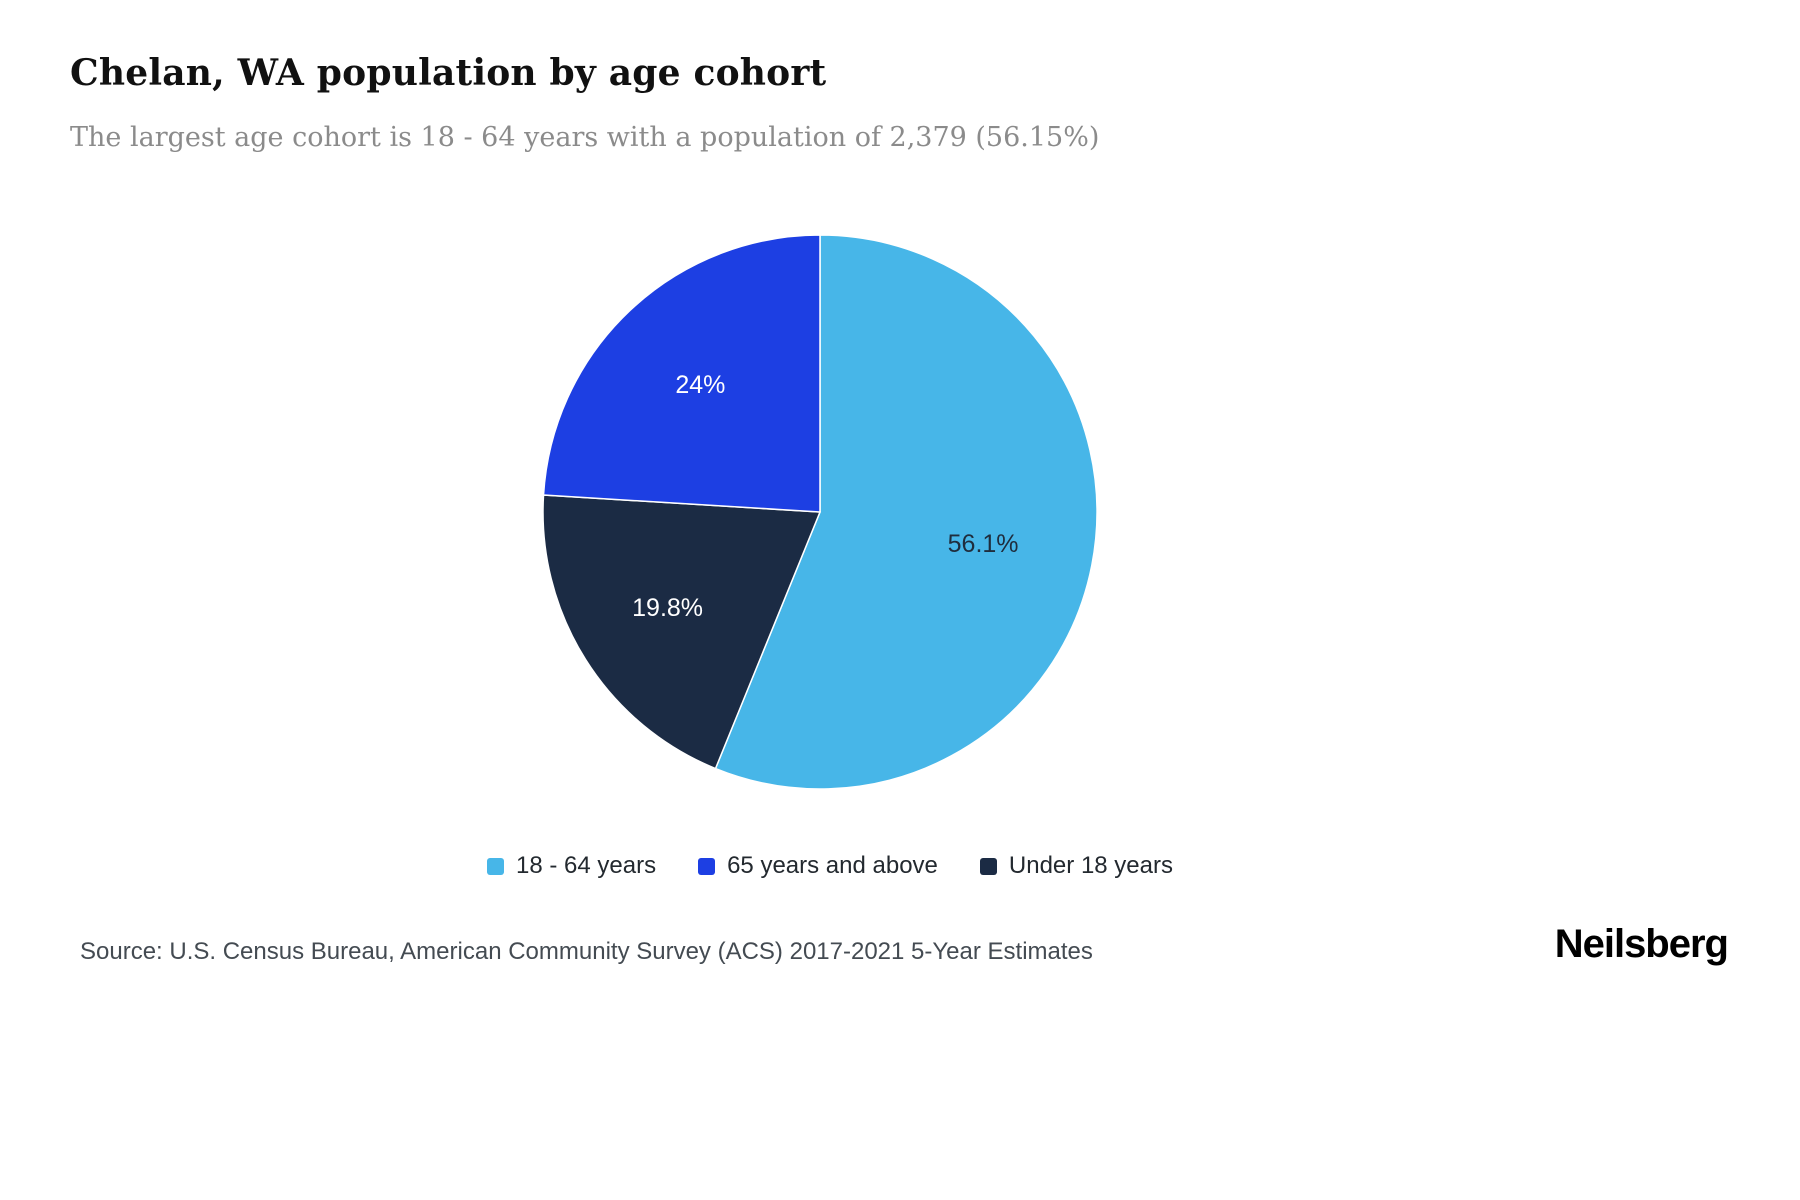 This screenshot has width=1800, height=1200. I want to click on legend-item-under-18-years: Under 18 years, so click(1076, 866).